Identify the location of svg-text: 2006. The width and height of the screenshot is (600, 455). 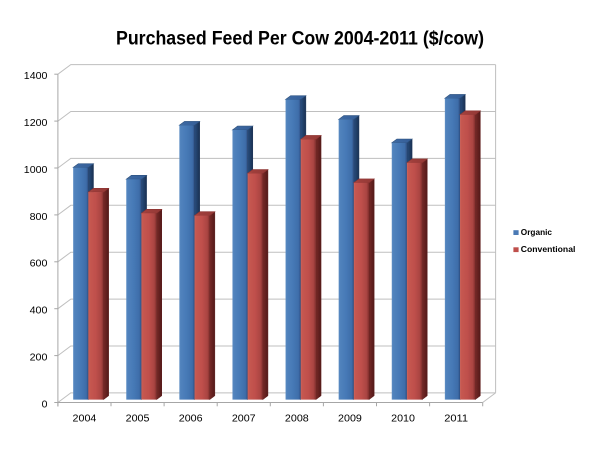
(191, 418).